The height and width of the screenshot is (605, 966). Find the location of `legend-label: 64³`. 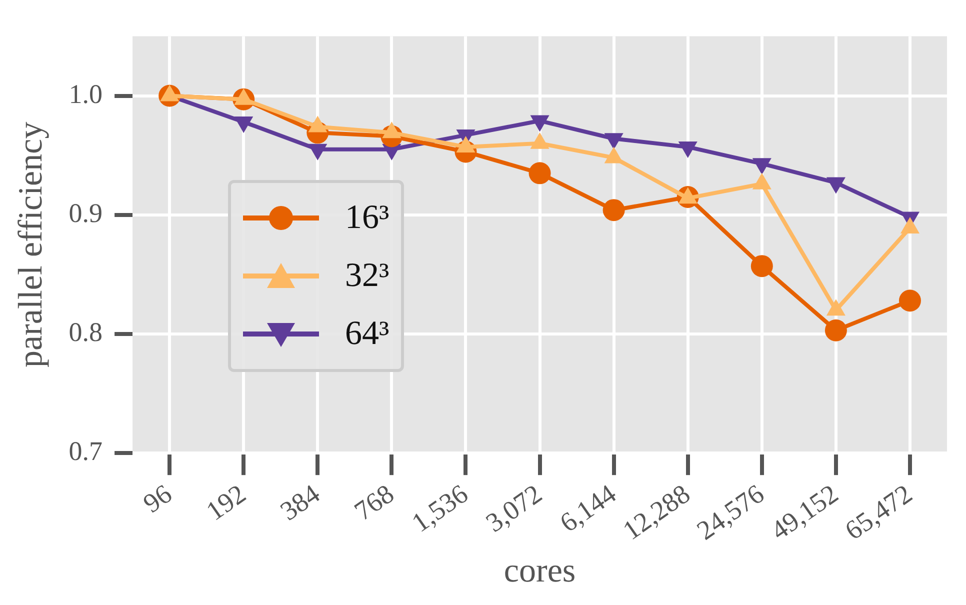

legend-label: 64³ is located at coordinates (367, 334).